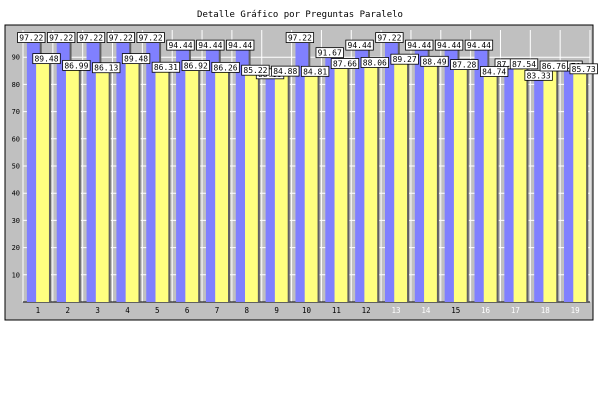 The width and height of the screenshot is (600, 405). I want to click on x-tick-label: 10, so click(307, 310).